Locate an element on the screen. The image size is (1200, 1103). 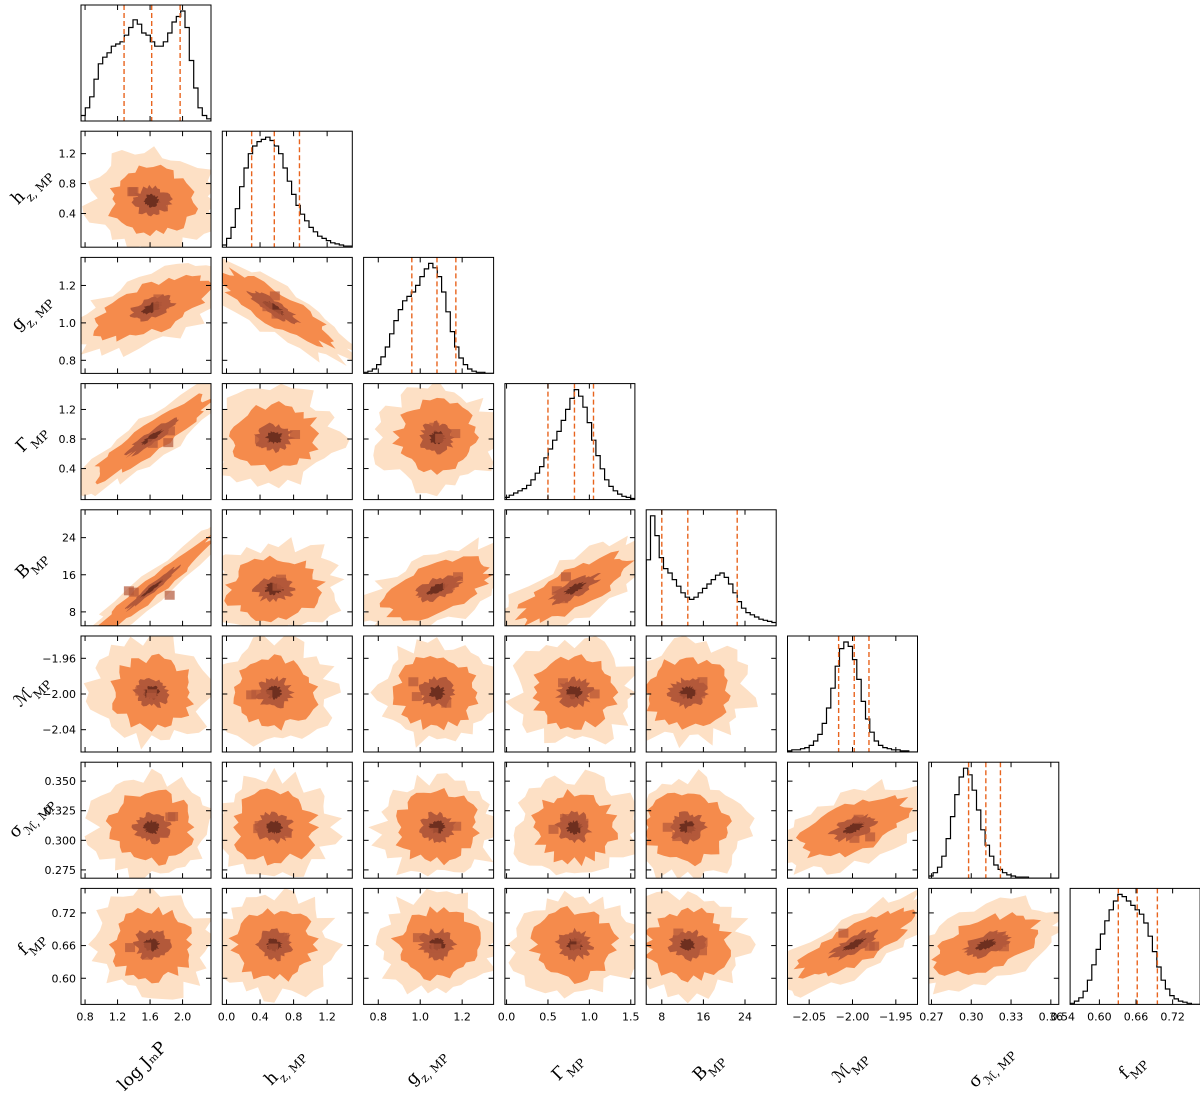
axis-label-1: hz, MP is located at coordinates (32, 188).